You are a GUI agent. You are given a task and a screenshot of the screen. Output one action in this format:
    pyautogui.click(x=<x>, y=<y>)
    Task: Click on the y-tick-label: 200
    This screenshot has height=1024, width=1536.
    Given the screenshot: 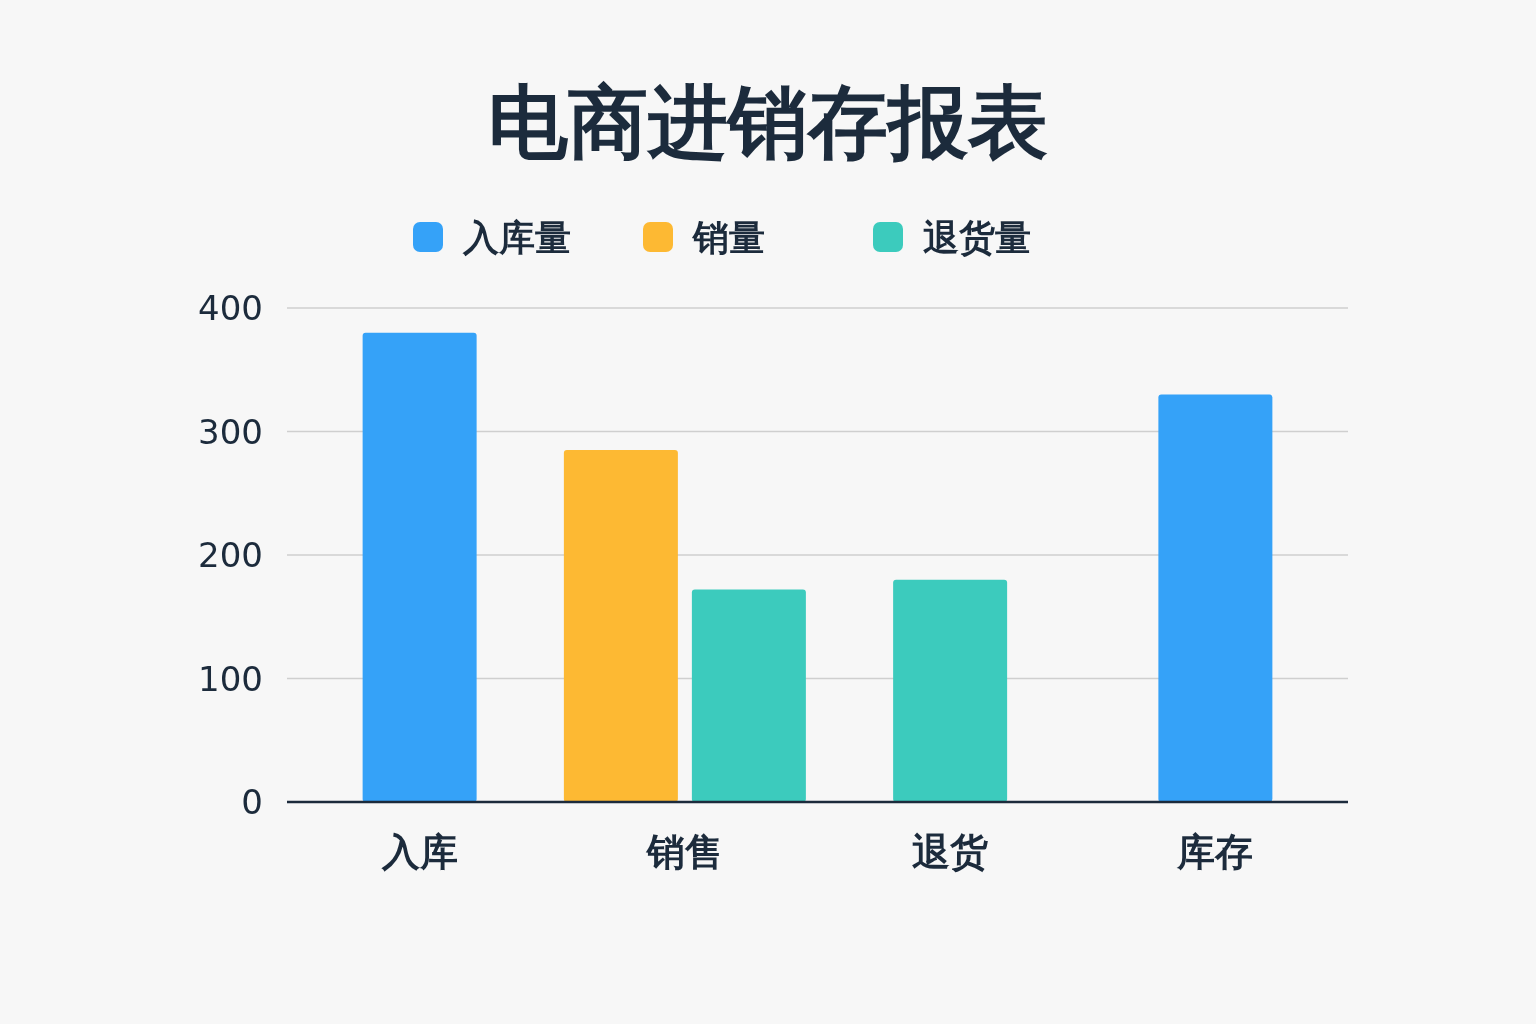 What is the action you would take?
    pyautogui.click(x=230, y=555)
    